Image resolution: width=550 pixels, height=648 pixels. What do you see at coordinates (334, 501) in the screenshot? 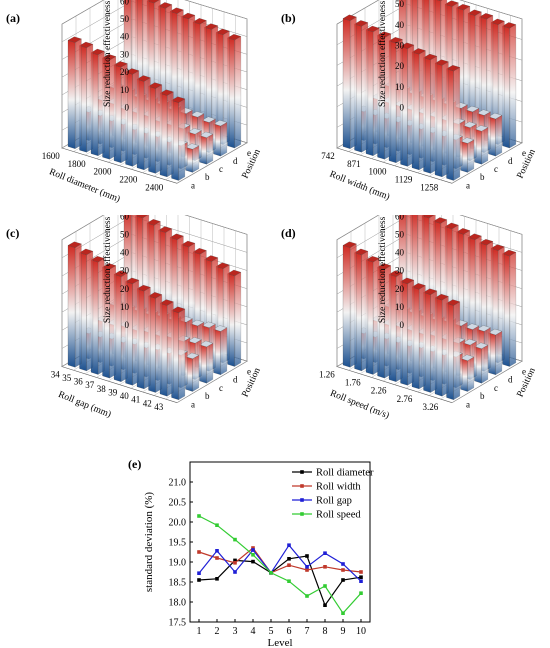
I see `legend-label: Roll gap` at bounding box center [334, 501].